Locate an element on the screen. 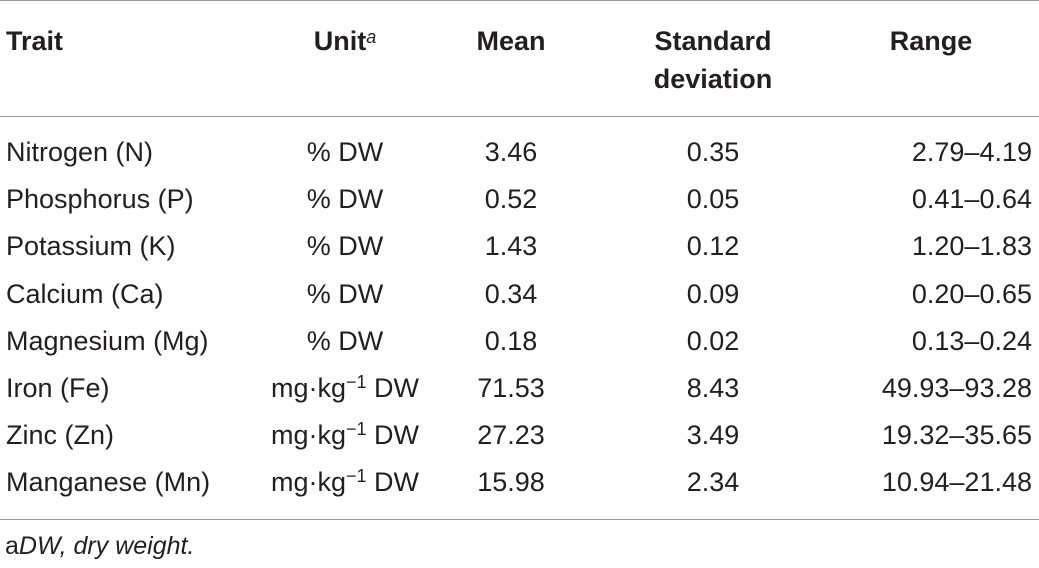 This screenshot has height=568, width=1039. cell-trait: Manganese (Mn) is located at coordinates (108, 482).